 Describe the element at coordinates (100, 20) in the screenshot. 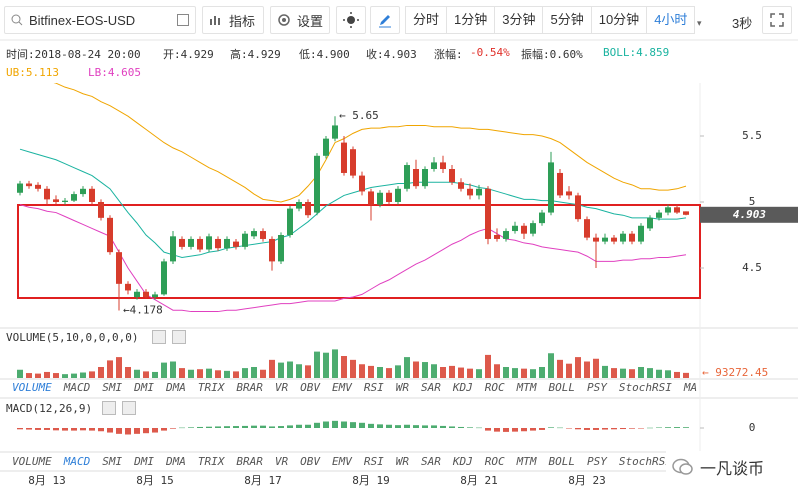

I see `symbol-box: Bitfinex-EOS-USD` at that location.